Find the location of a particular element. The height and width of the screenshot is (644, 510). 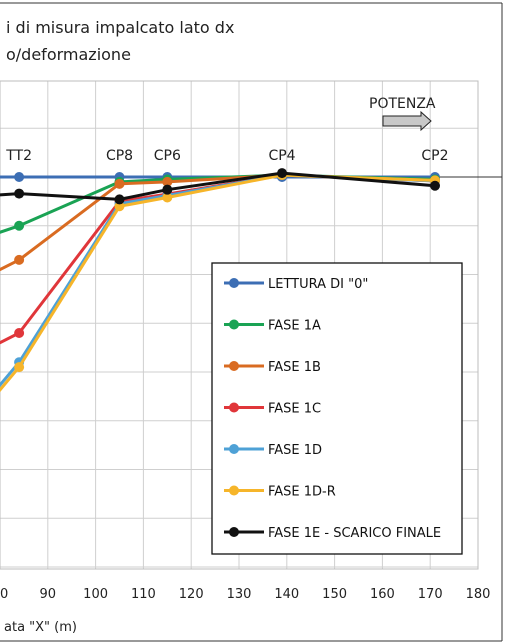

legend-entry: FASE 1A is located at coordinates (272, 326).